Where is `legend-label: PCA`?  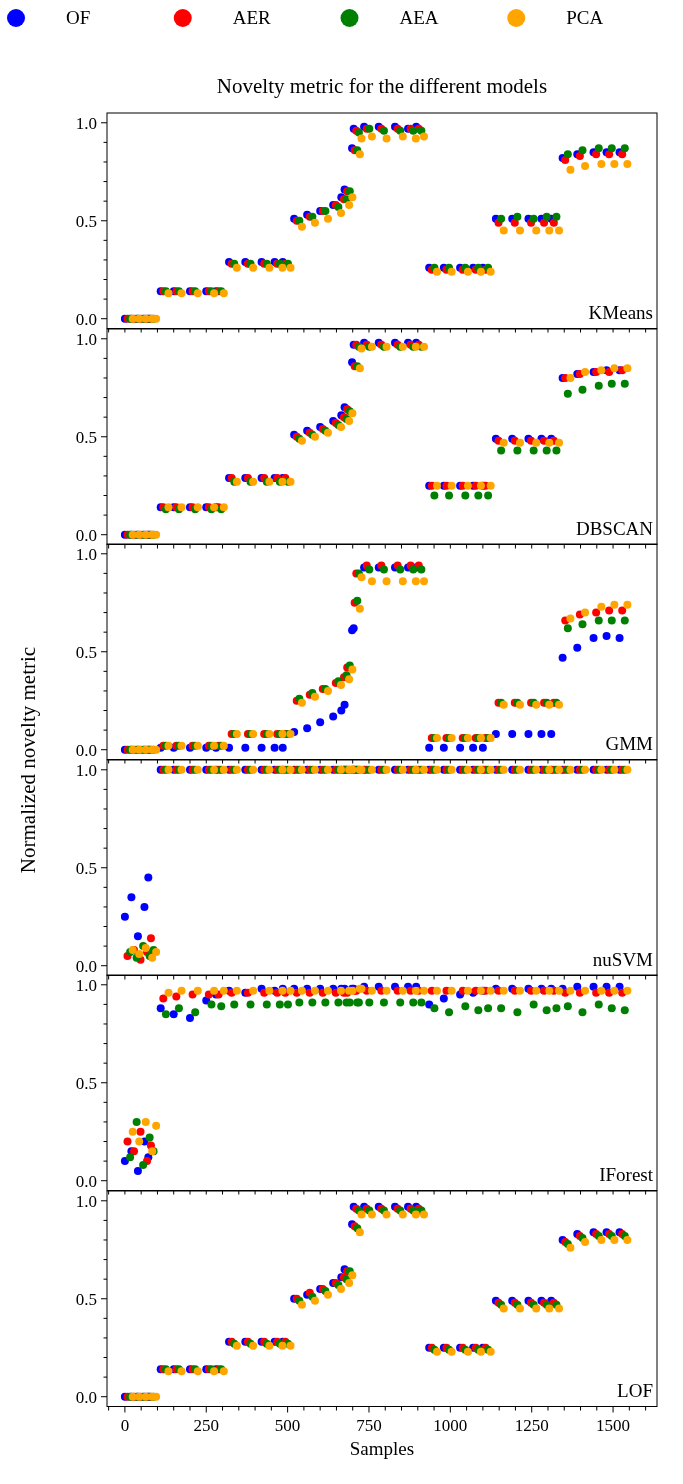
legend-label: PCA is located at coordinates (585, 17).